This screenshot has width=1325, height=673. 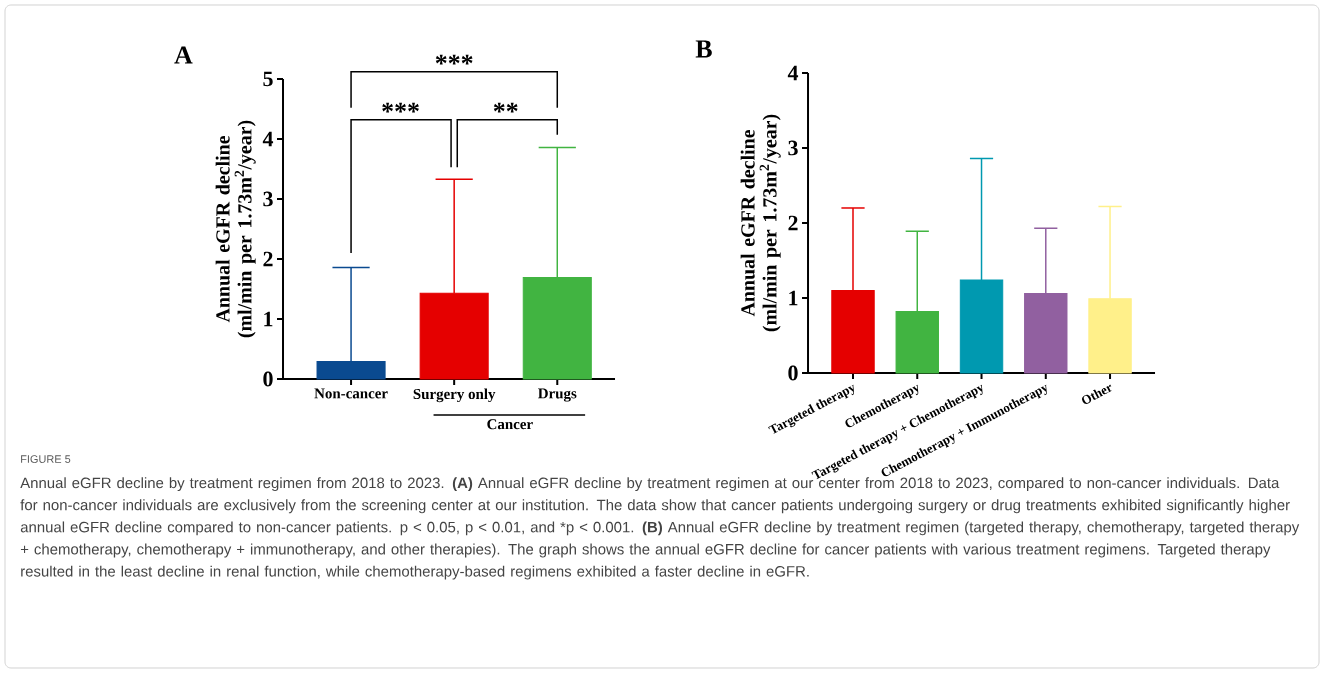 What do you see at coordinates (268, 79) in the screenshot?
I see `y-tick-label: 5` at bounding box center [268, 79].